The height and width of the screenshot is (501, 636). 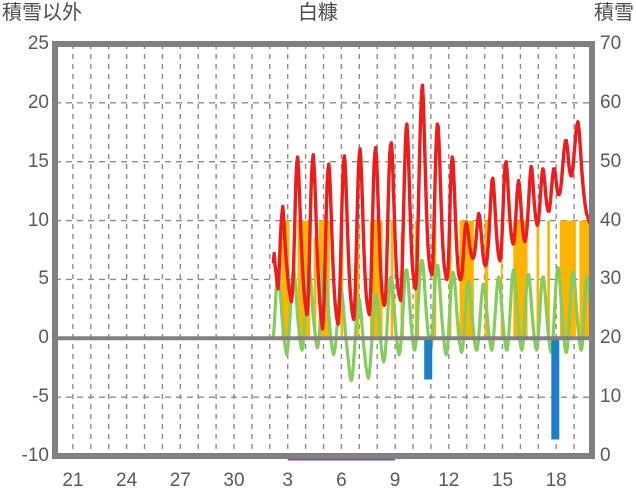 I want to click on x-tick-label: 18, so click(x=556, y=480).